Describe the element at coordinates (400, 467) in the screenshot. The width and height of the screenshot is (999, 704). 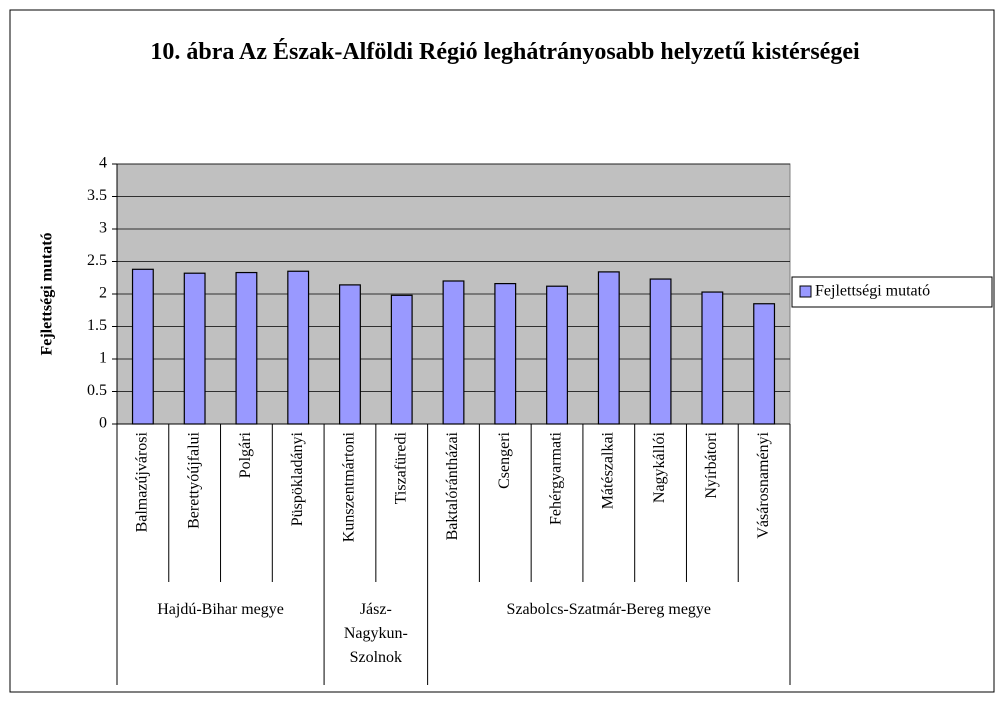
I see `x-tick-label: Tiszafüredi` at that location.